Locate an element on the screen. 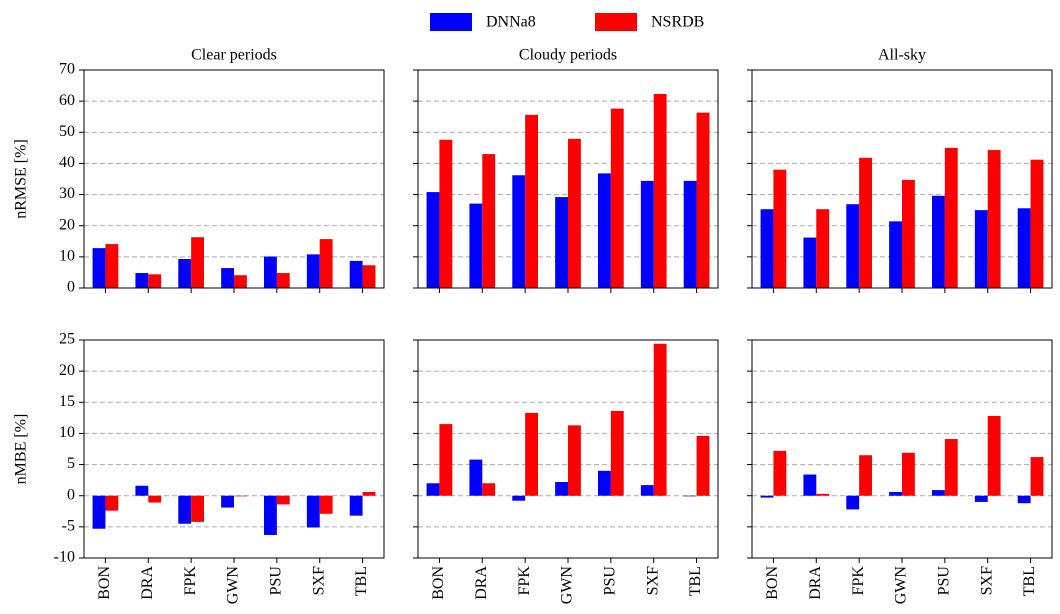 This screenshot has width=1060, height=614. y-tick-label: 25 is located at coordinates (67, 339).